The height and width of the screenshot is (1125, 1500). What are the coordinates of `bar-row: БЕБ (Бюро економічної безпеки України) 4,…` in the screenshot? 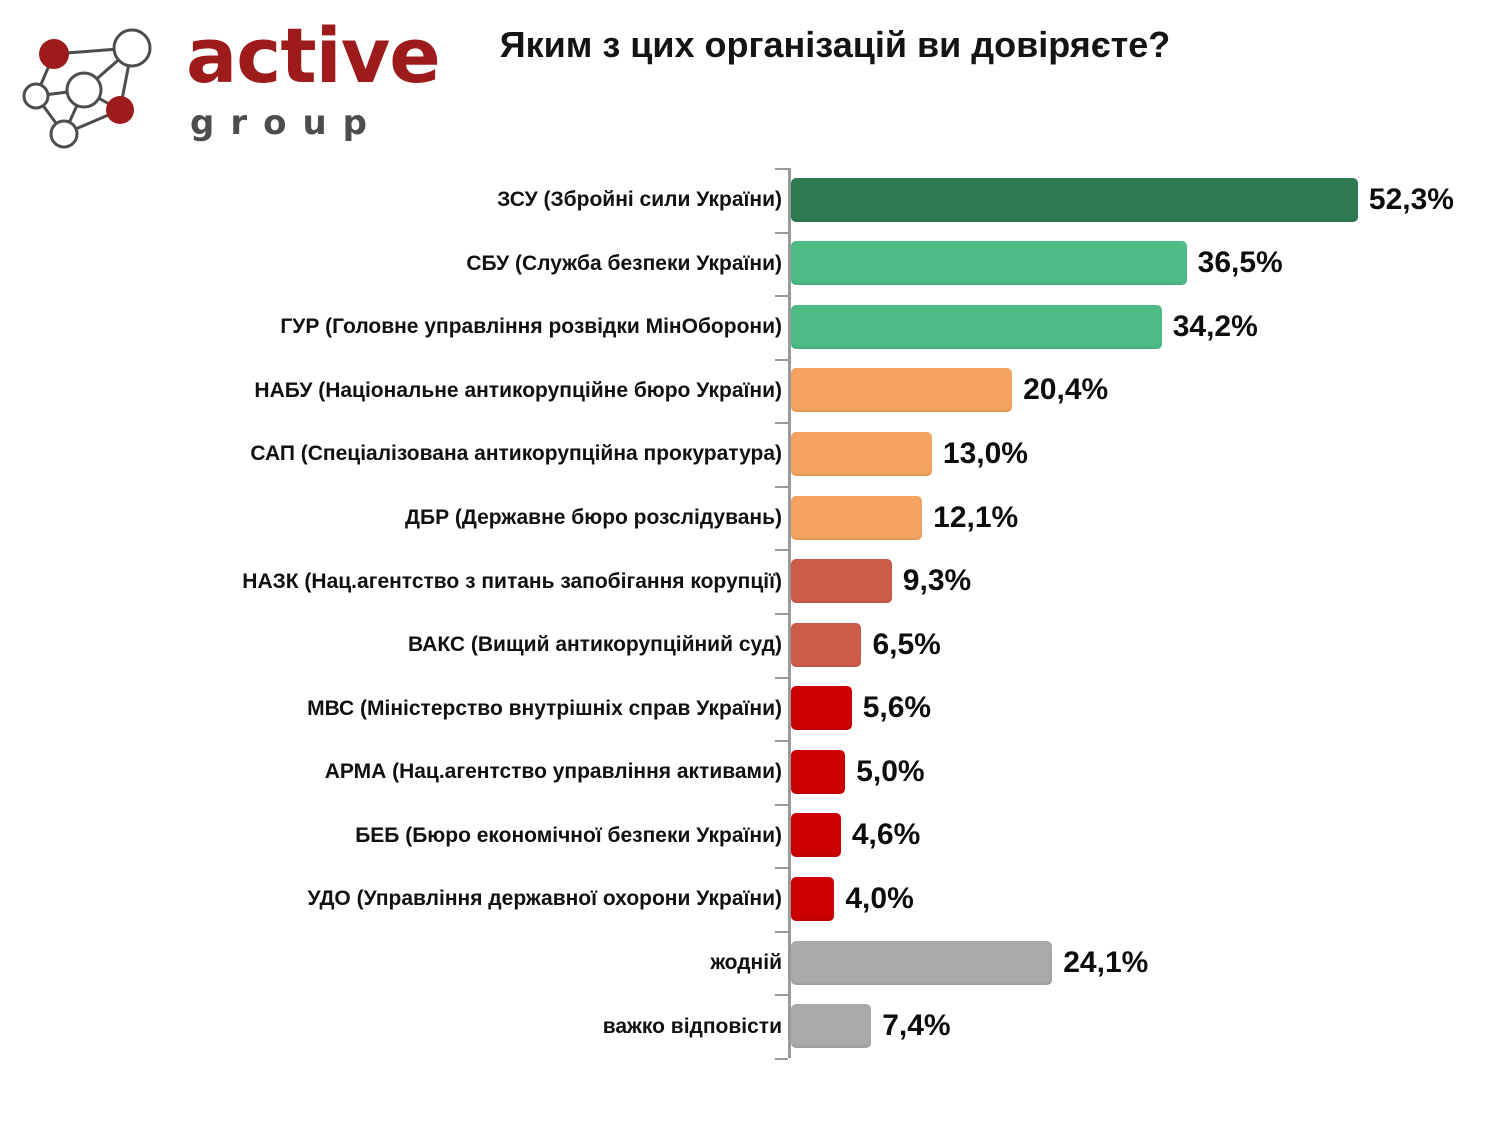 It's located at (750, 835).